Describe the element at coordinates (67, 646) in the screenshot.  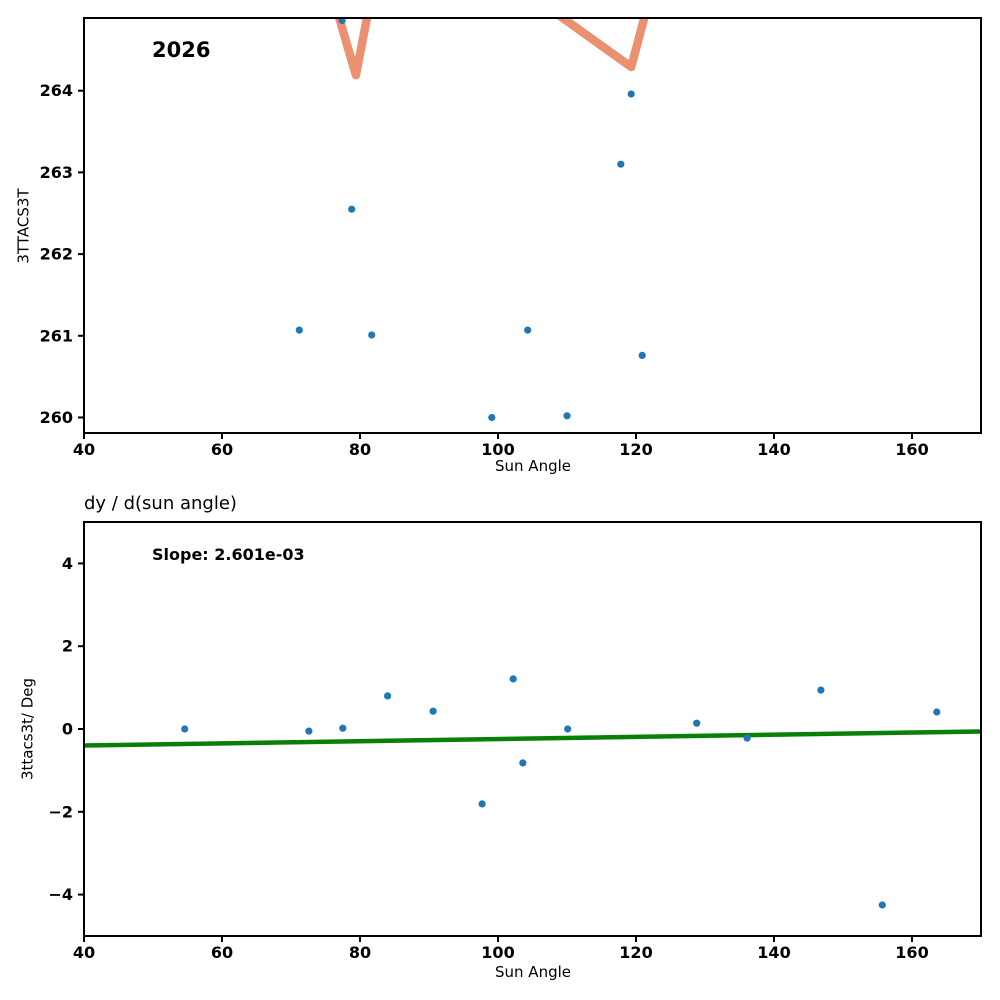
I see `y-tick-label: 2` at that location.